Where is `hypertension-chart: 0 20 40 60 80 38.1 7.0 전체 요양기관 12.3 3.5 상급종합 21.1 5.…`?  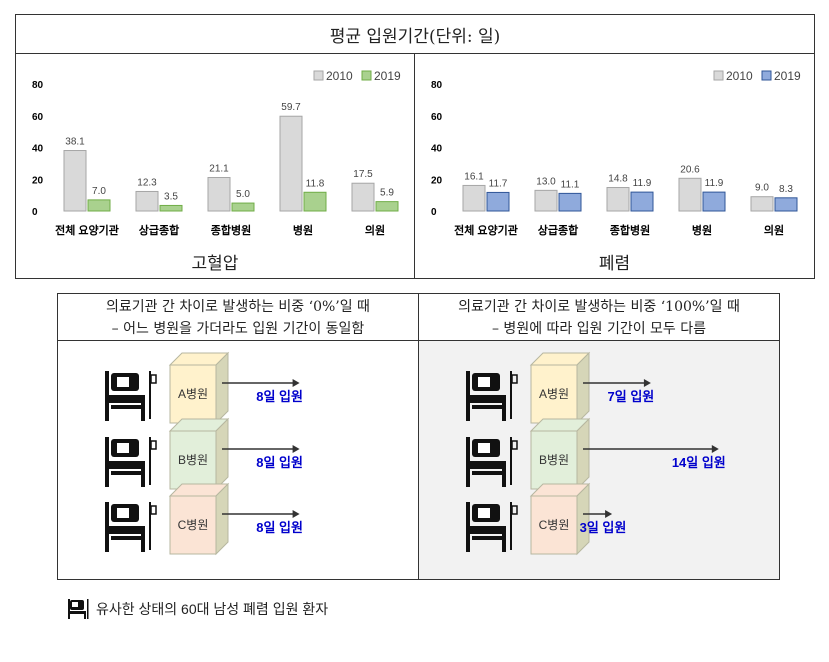
hypertension-chart: 0 20 40 60 80 38.1 7.0 전체 요양기관 12.3 3.5 상급종합 21.1 5.… is located at coordinates (216, 153).